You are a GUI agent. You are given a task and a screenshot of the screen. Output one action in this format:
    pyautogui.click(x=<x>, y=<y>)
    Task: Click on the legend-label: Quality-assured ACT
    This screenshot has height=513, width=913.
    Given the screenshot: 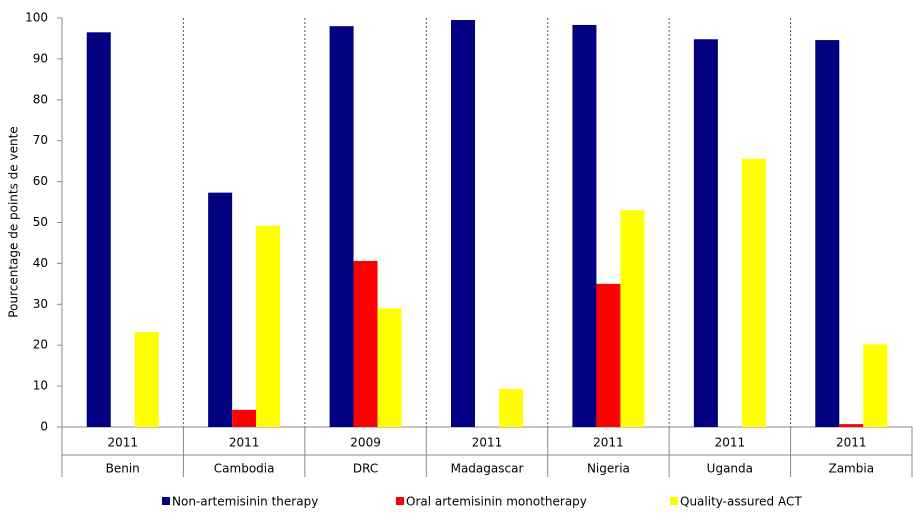 What is the action you would take?
    pyautogui.click(x=741, y=502)
    